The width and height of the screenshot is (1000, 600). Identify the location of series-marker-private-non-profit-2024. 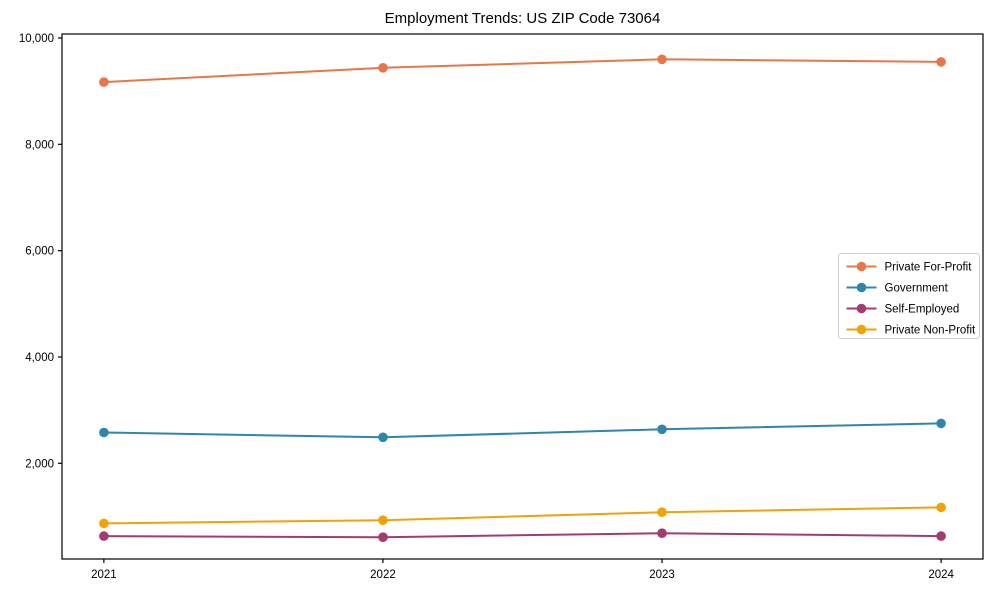
(941, 507).